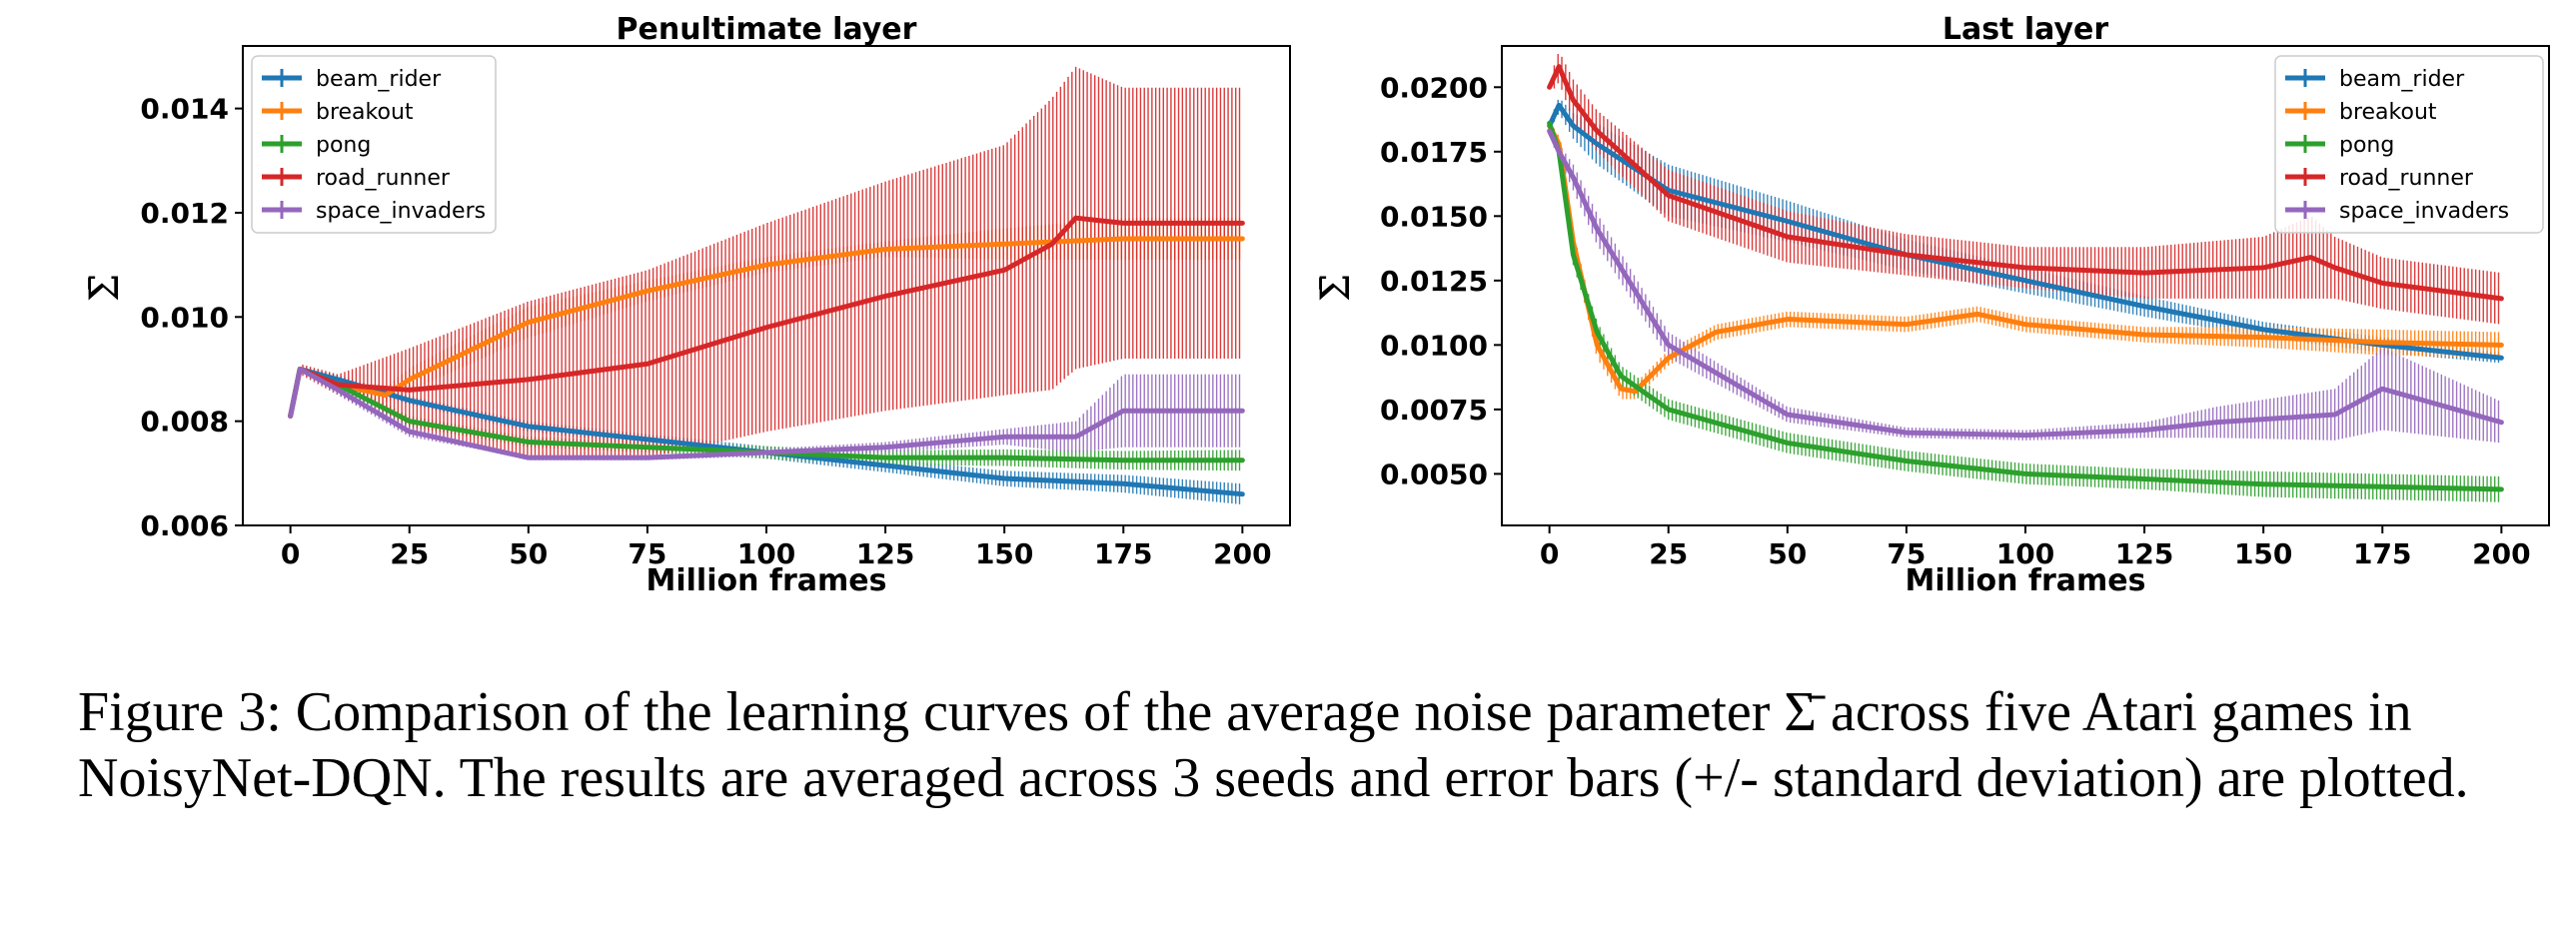  Describe the element at coordinates (184, 317) in the screenshot. I see `y-tick-label: 0.010` at that location.